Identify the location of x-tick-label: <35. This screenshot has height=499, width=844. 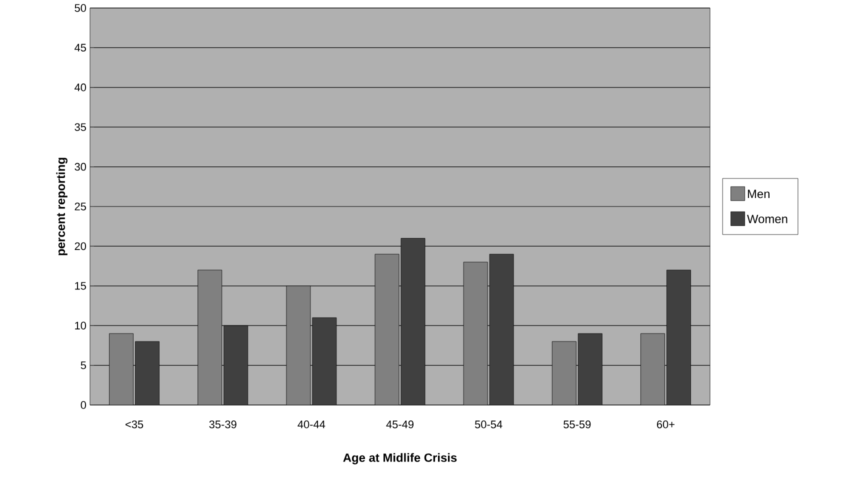
(135, 424).